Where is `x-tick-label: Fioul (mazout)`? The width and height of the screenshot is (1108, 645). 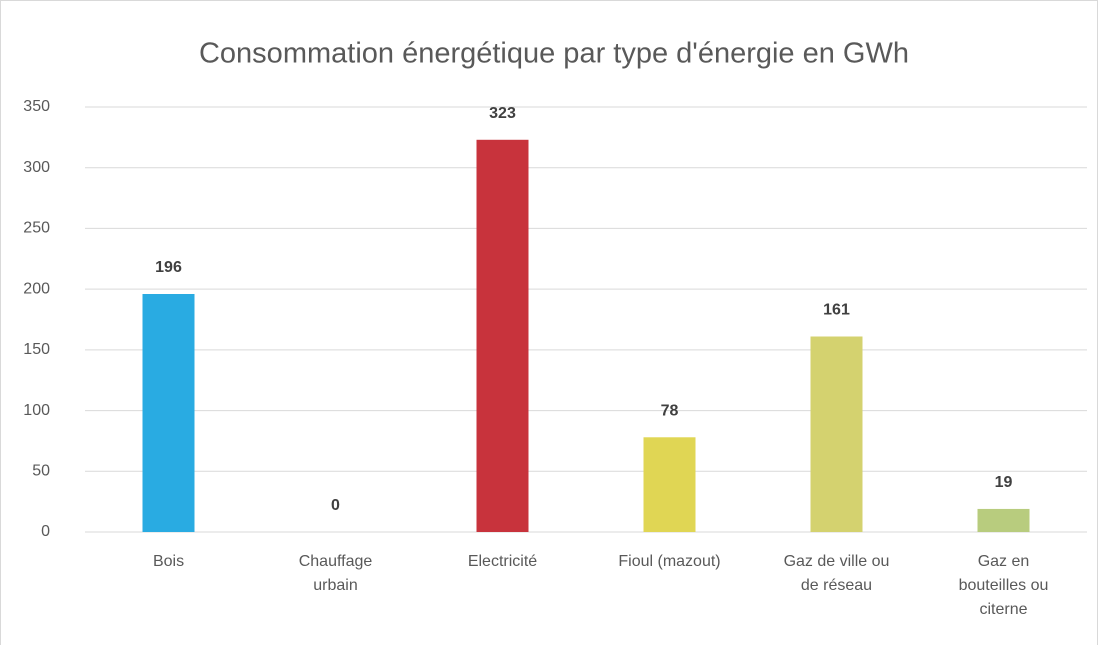
x-tick-label: Fioul (mazout) is located at coordinates (669, 561).